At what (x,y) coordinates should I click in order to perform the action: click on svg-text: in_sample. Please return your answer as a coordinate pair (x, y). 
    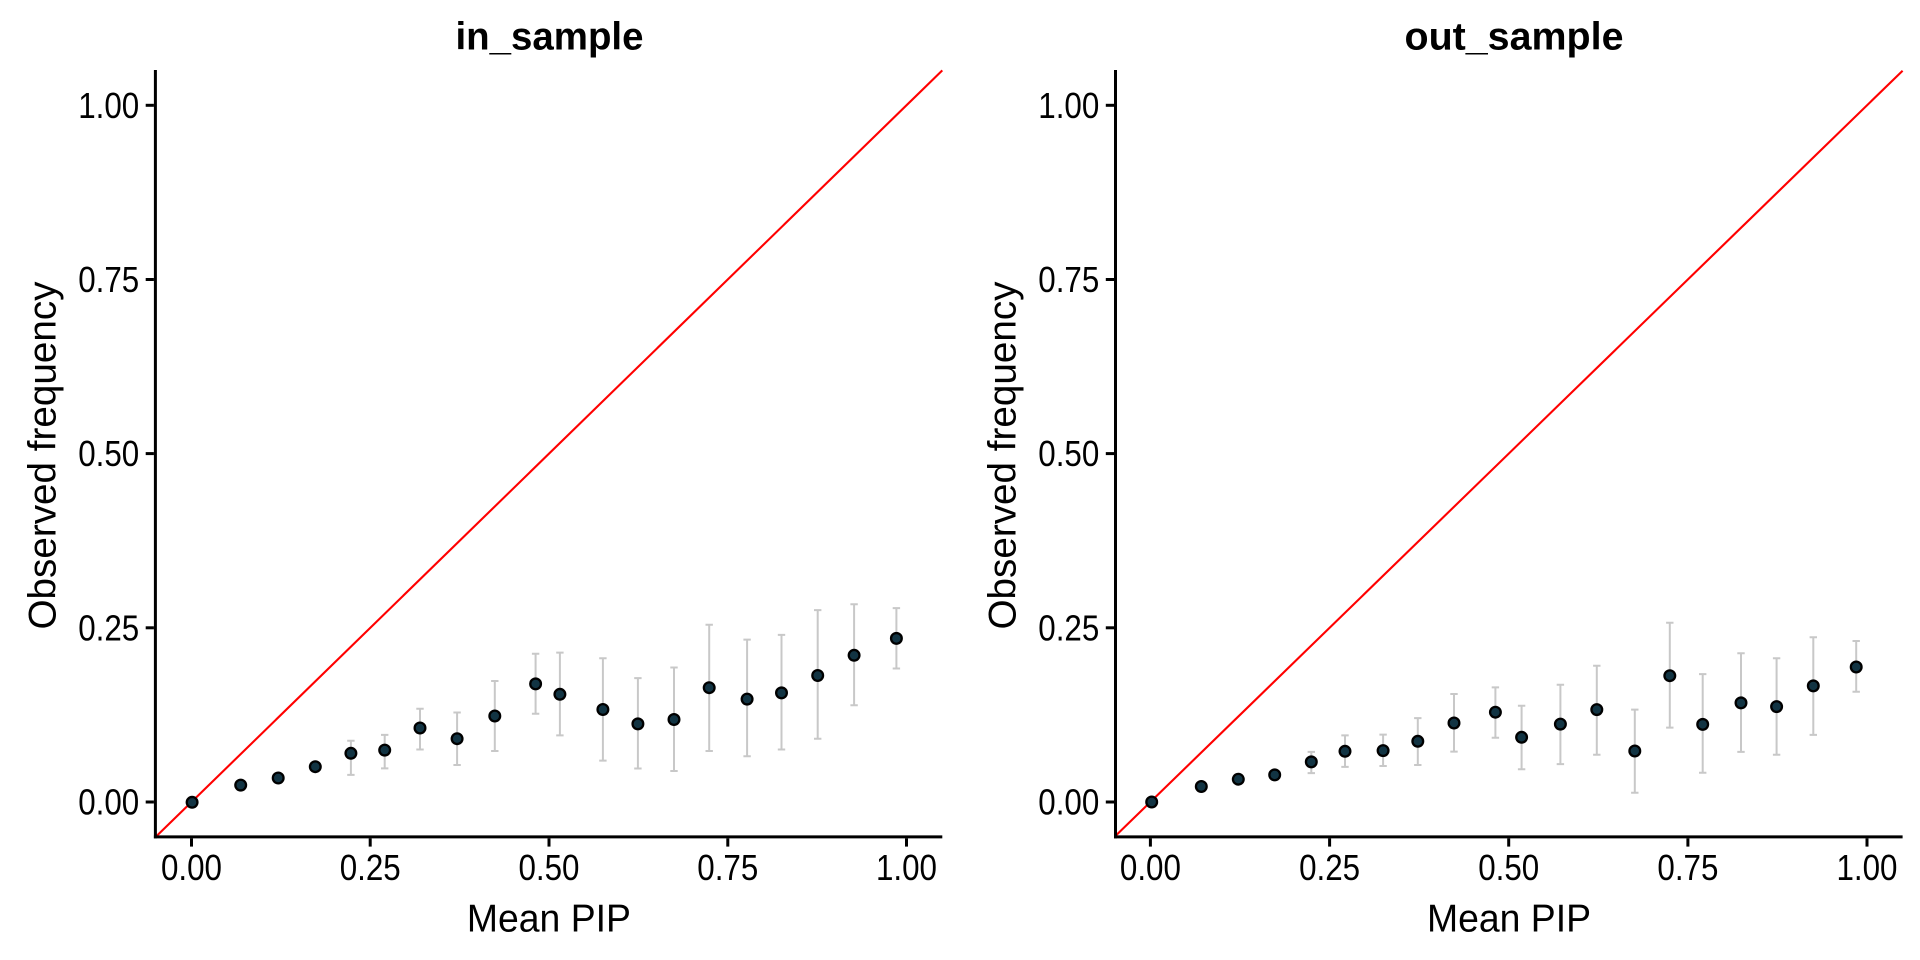
    Looking at the image, I should click on (550, 37).